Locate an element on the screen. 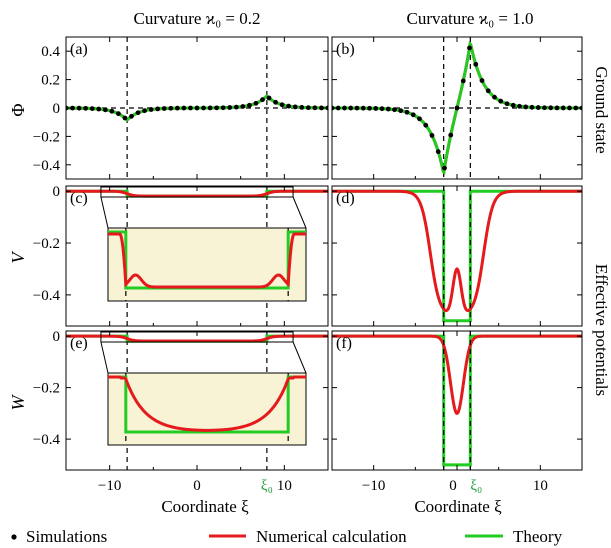 This screenshot has height=548, width=611. legend-simulations-label: Simulations is located at coordinates (66, 536).